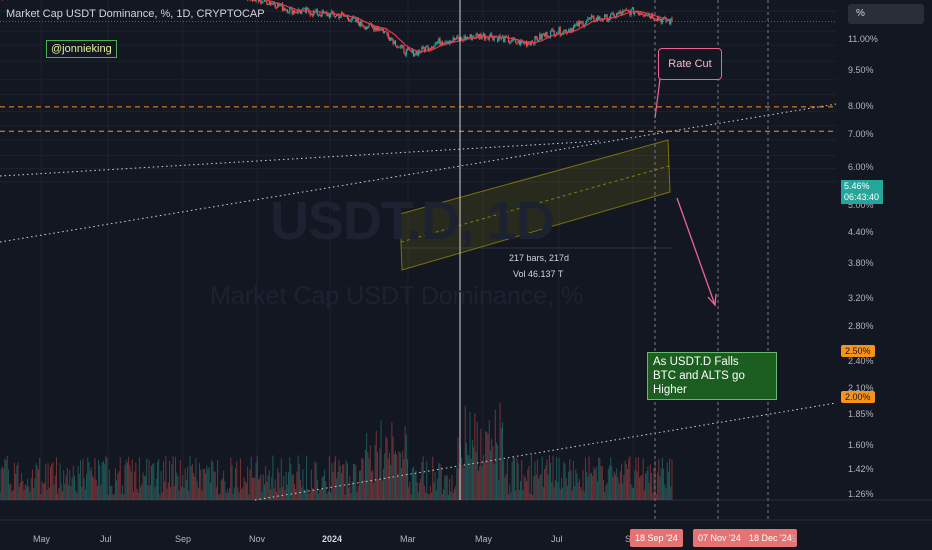 Image resolution: width=932 pixels, height=550 pixels. I want to click on price-tick: 2.80%, so click(861, 326).